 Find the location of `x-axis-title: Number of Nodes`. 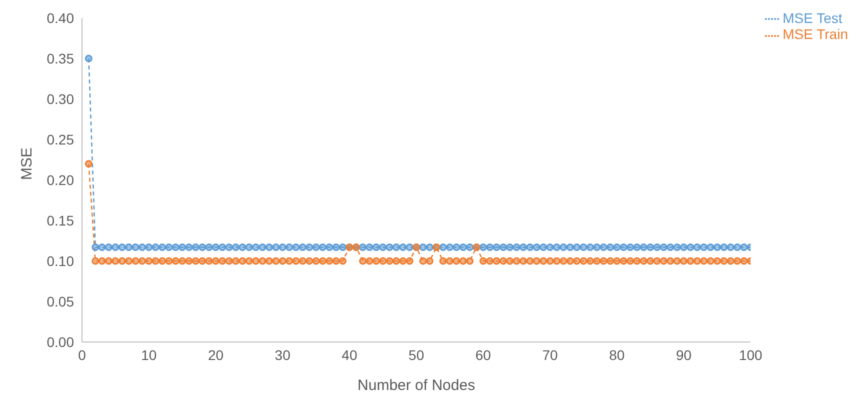

x-axis-title: Number of Nodes is located at coordinates (417, 385).